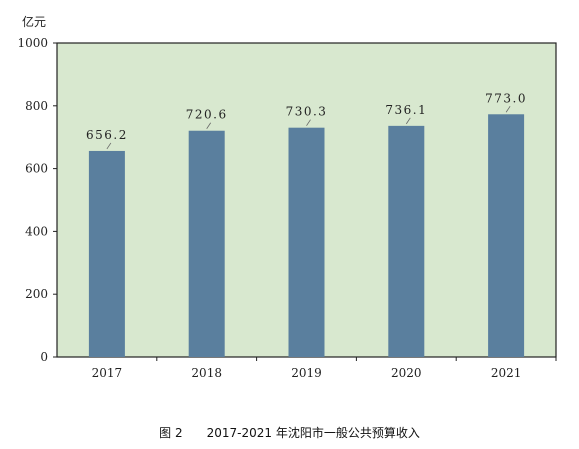 The image size is (579, 449). What do you see at coordinates (306, 373) in the screenshot?
I see `x-tick-label: 2019` at bounding box center [306, 373].